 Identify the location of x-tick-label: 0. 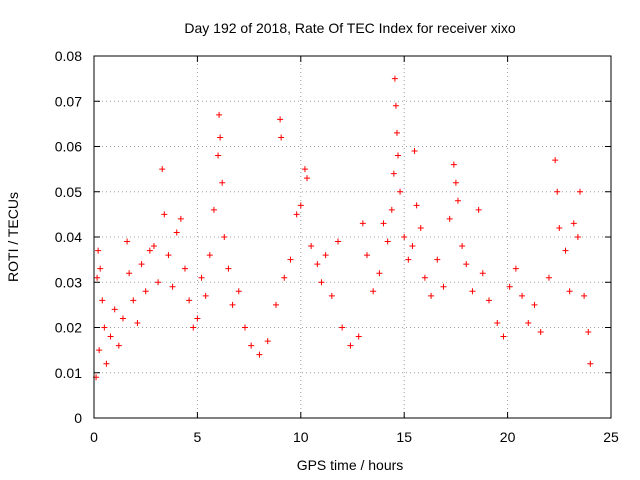
(94, 437).